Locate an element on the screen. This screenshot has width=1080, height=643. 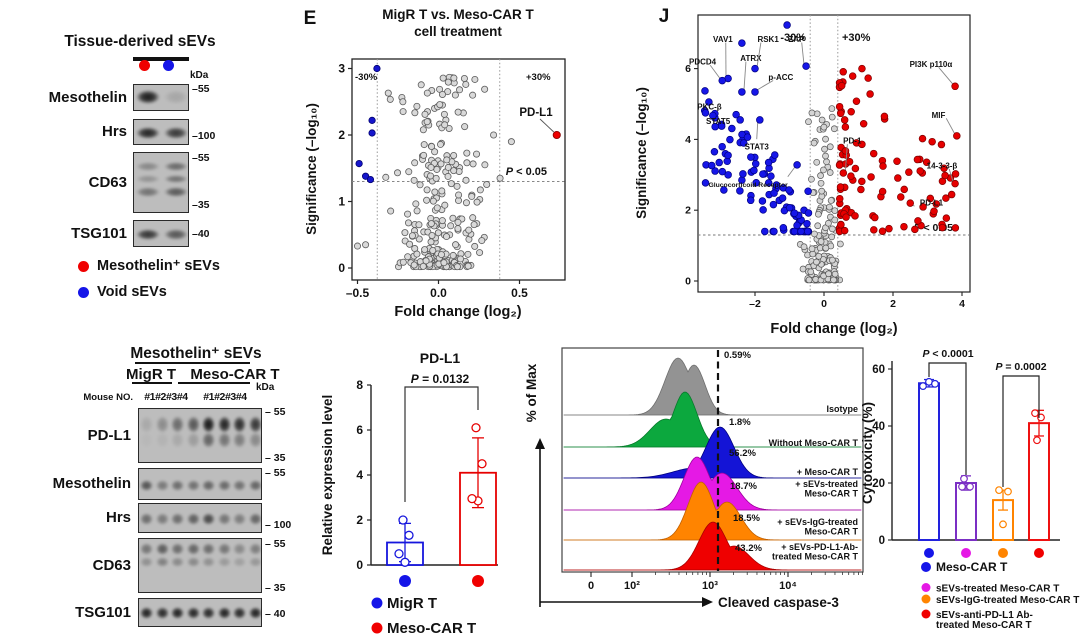
row-label-5: + sEVs-PD-L1-Ab- is located at coordinates (819, 547).